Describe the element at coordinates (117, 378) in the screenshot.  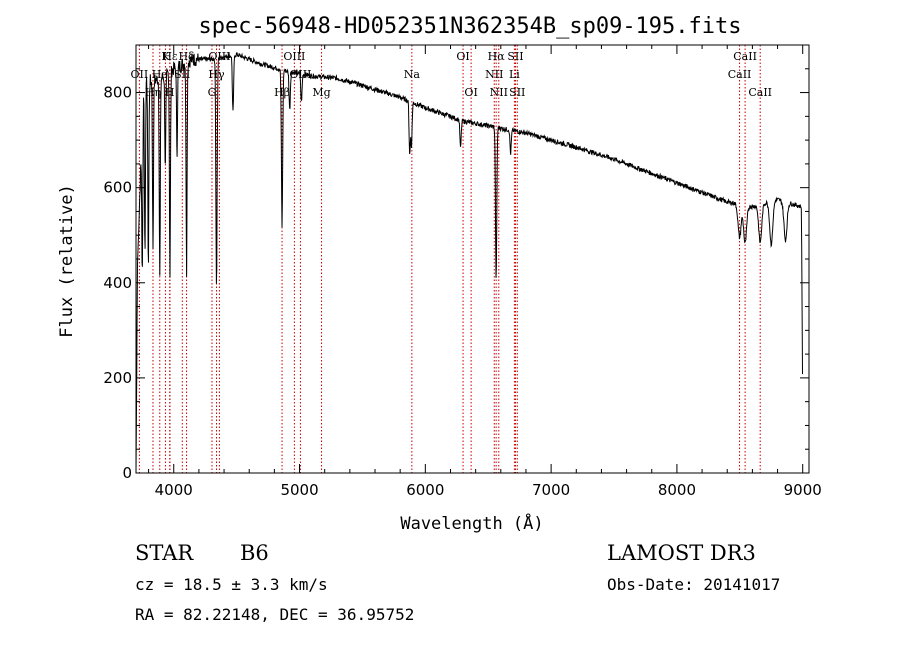
I see `y-tick-label: 200` at that location.